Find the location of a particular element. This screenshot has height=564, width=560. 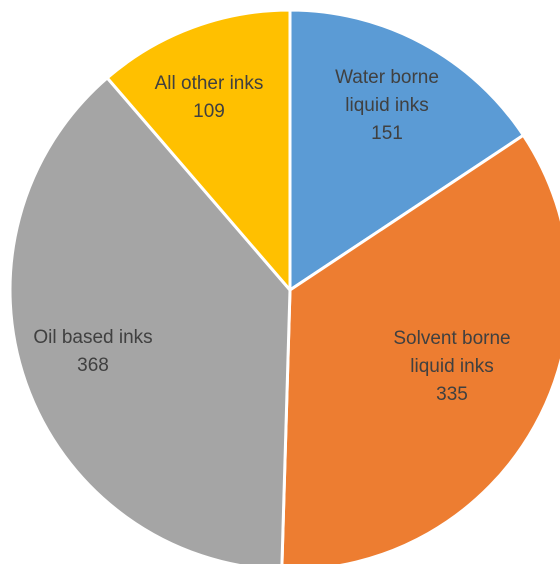

data-label-value: 335 is located at coordinates (452, 394).